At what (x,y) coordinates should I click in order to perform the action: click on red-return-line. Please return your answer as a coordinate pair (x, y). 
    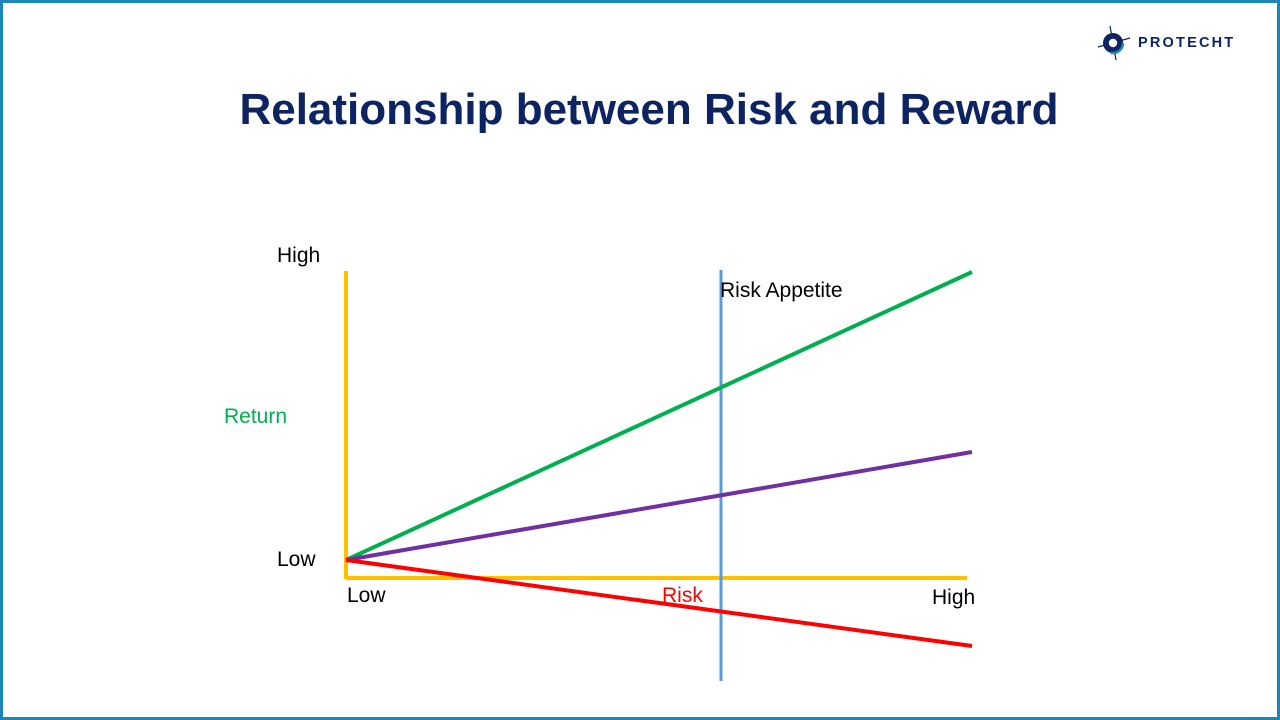
    Looking at the image, I should click on (659, 603).